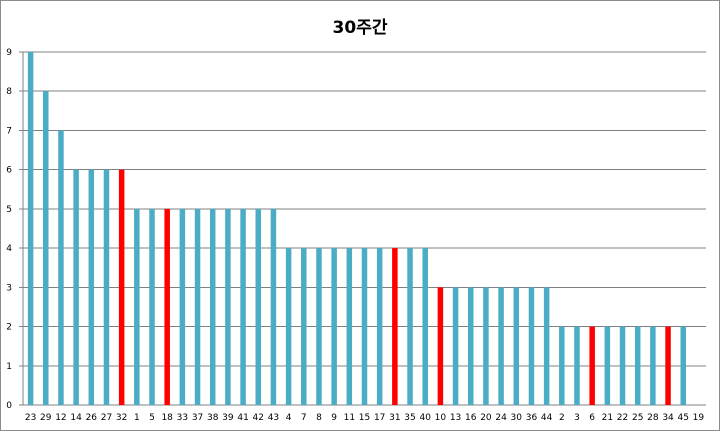 Image resolution: width=720 pixels, height=431 pixels. Describe the element at coordinates (455, 418) in the screenshot. I see `x-tick-label: 13` at that location.